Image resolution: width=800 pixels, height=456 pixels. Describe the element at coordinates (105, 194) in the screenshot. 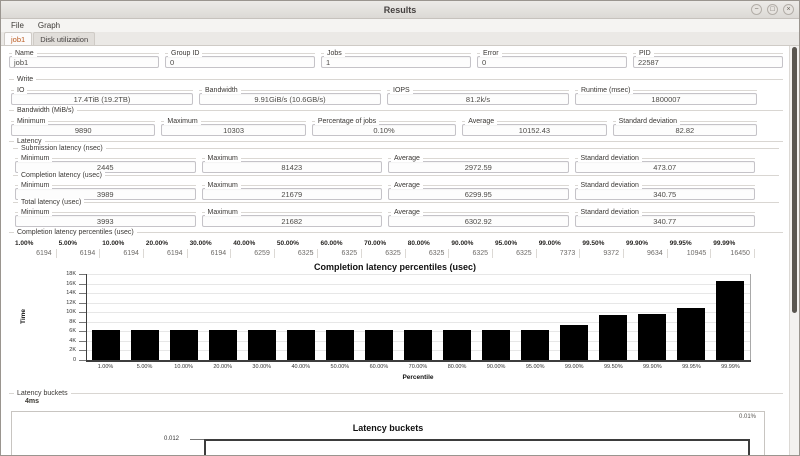

I see `entry-minimum: 3989` at that location.